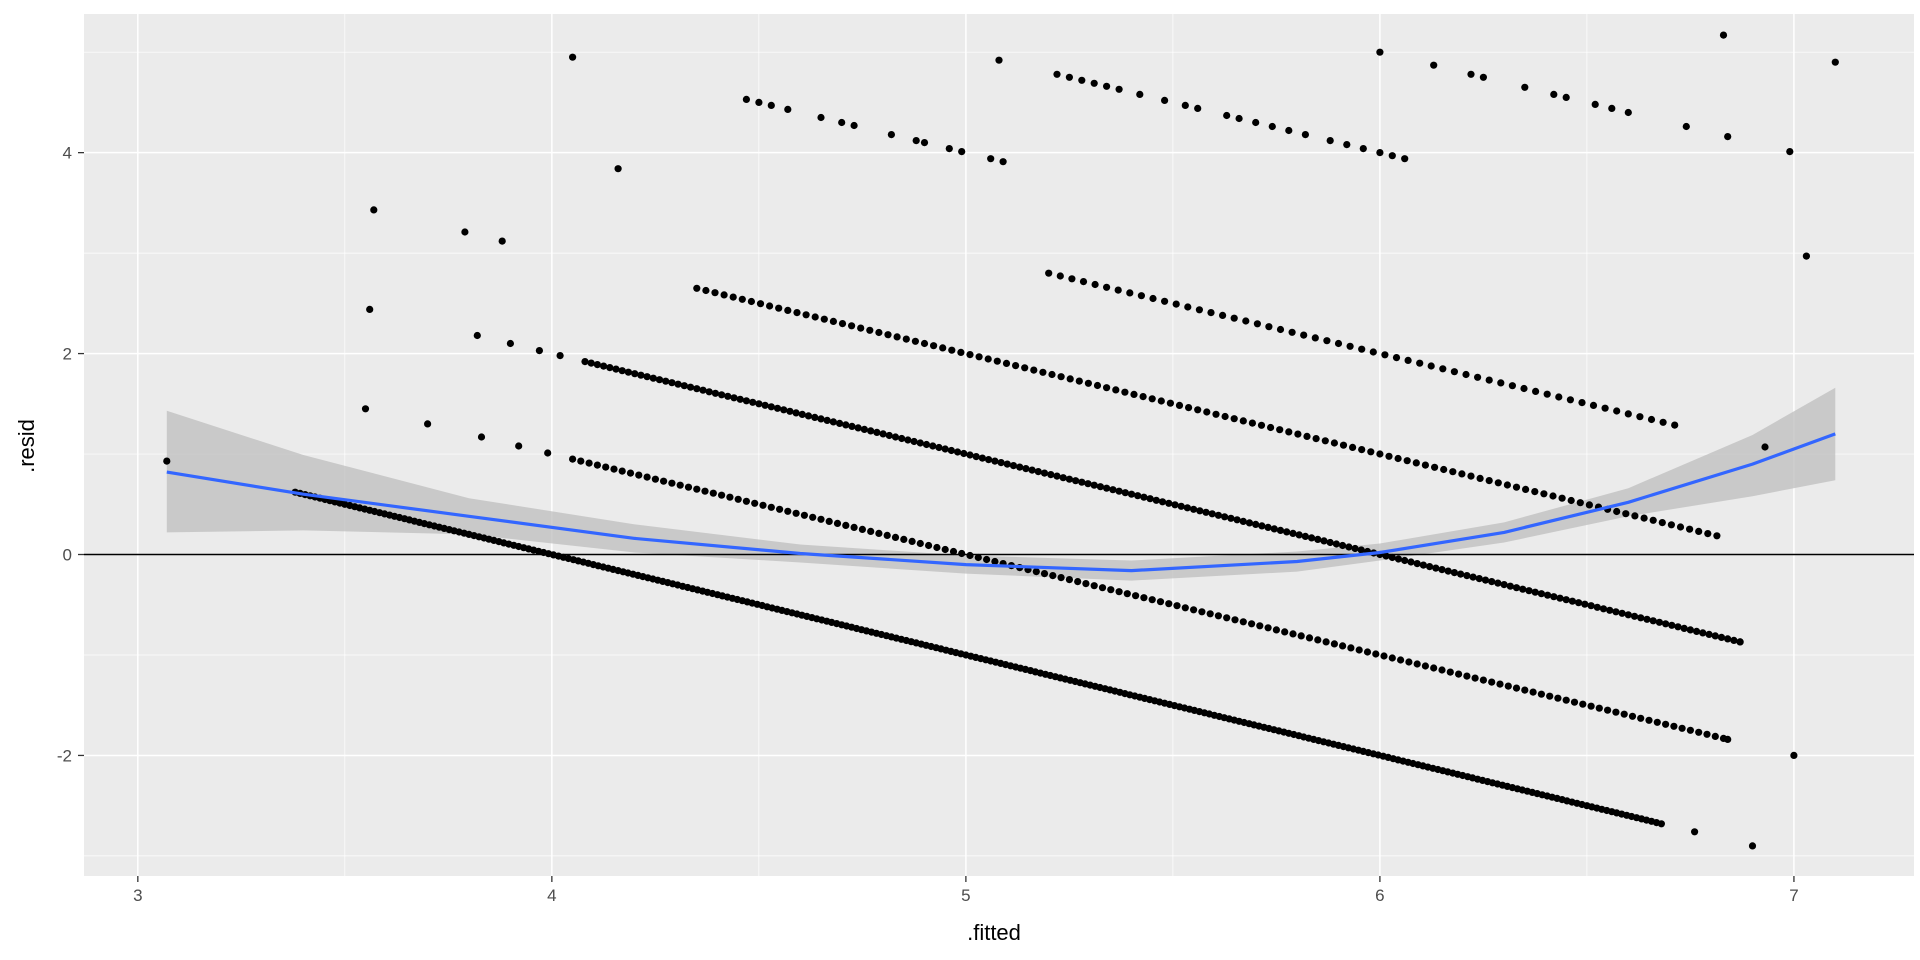  What do you see at coordinates (67, 555) in the screenshot?
I see `y-tick-label: 0` at bounding box center [67, 555].